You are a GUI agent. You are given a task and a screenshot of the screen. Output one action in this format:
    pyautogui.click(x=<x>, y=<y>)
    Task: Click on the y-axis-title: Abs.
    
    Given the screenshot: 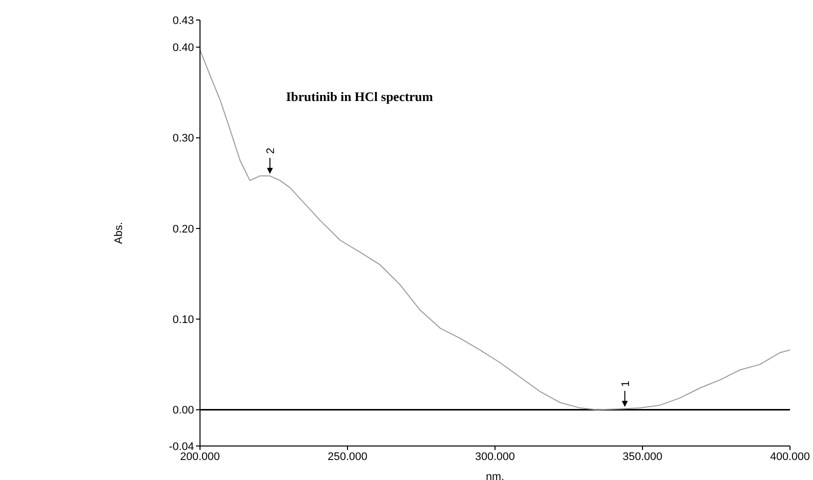 What is the action you would take?
    pyautogui.click(x=118, y=233)
    